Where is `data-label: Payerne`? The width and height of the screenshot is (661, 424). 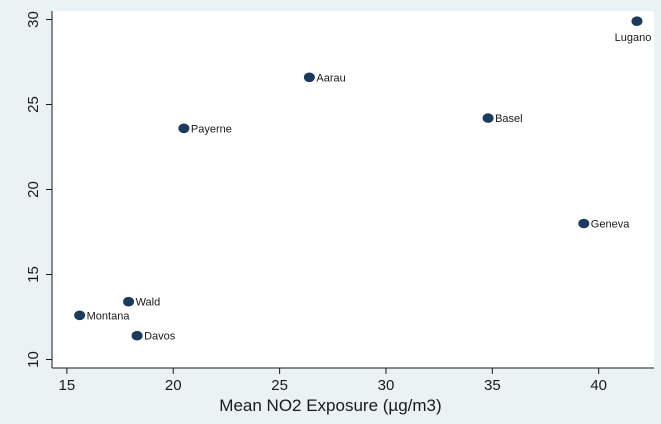 data-label: Payerne is located at coordinates (211, 129).